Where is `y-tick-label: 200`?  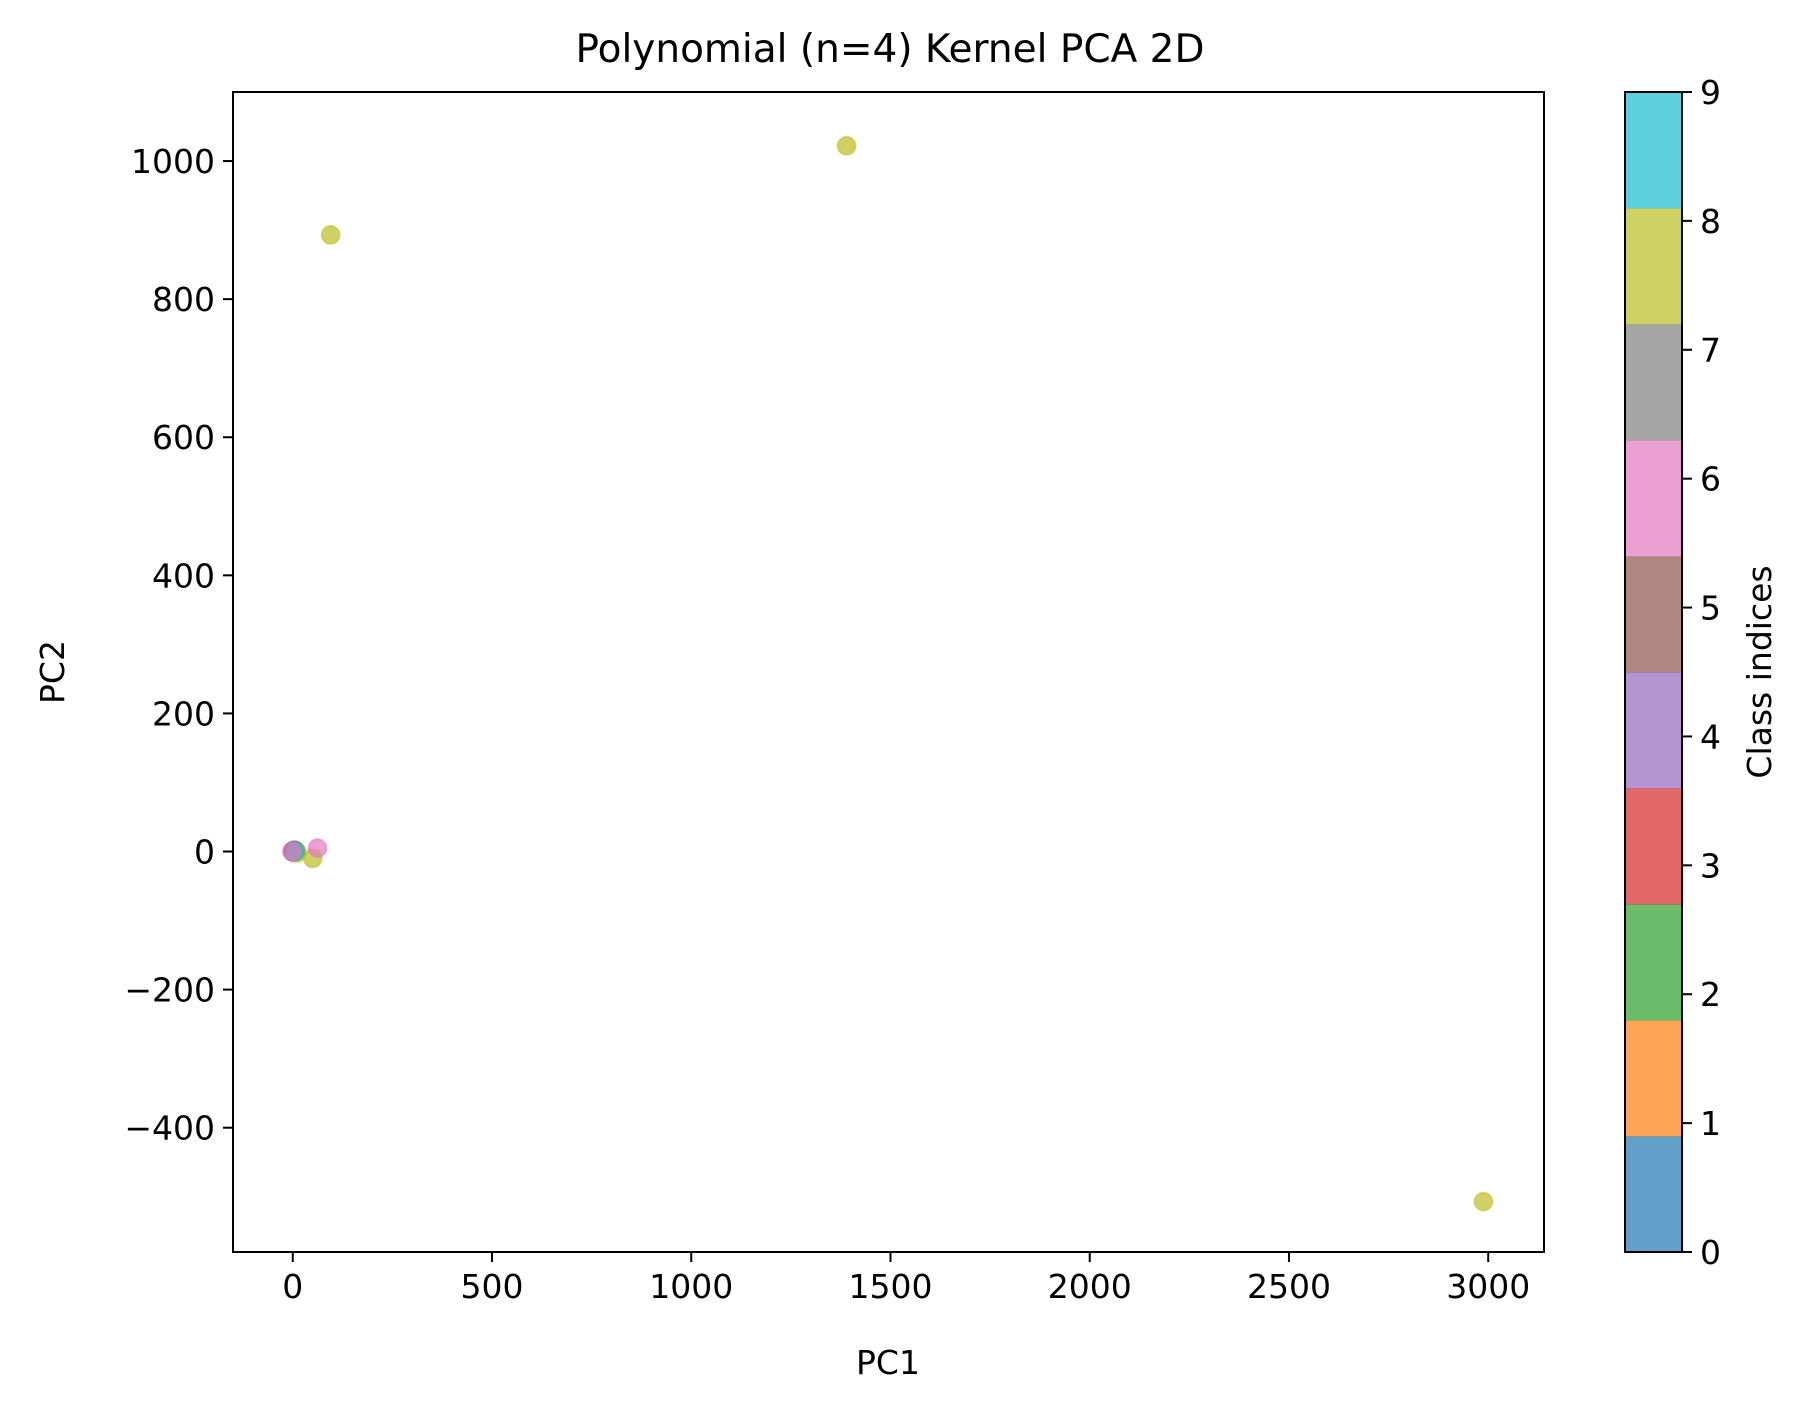
y-tick-label: 200 is located at coordinates (183, 713).